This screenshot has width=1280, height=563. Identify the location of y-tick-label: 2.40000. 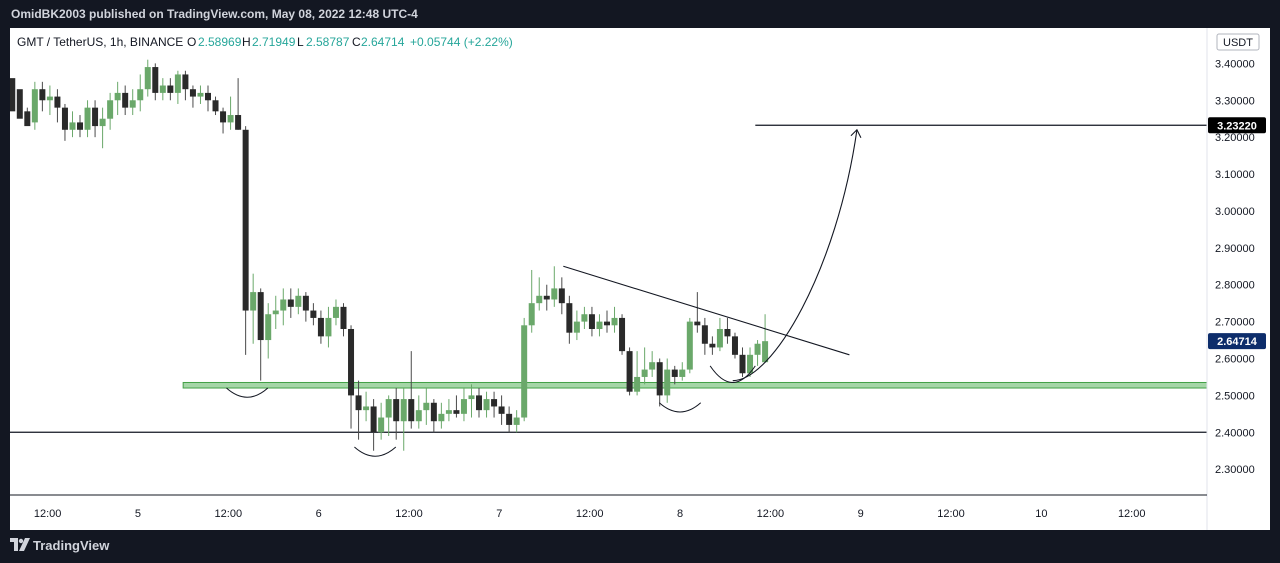
(1235, 433).